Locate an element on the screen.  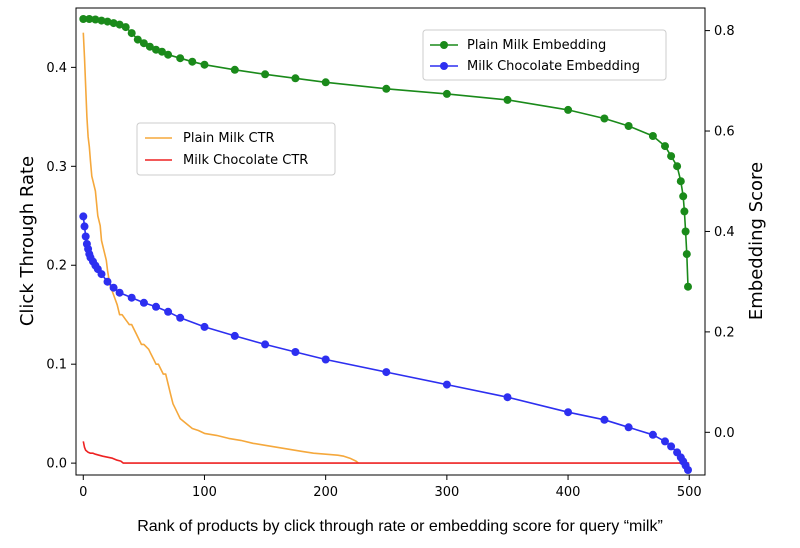
x-tick-label: 500 is located at coordinates (689, 492).